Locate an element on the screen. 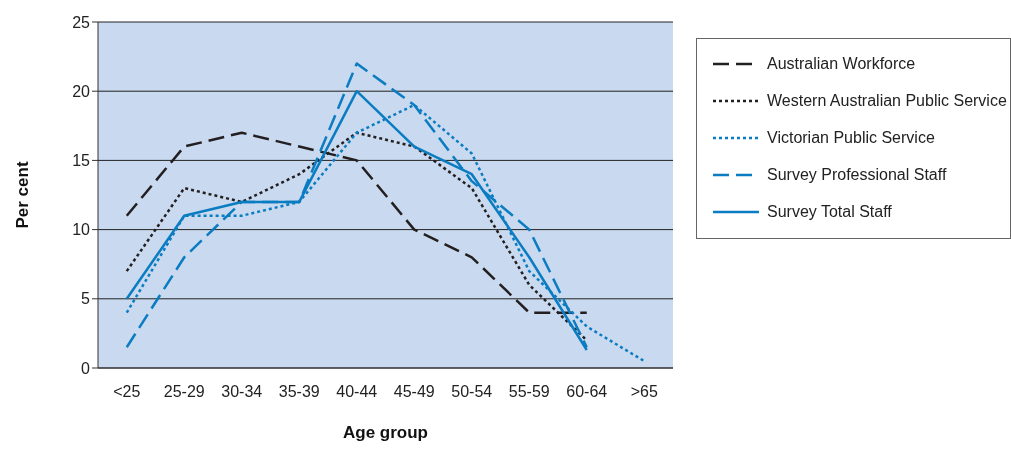 The width and height of the screenshot is (1011, 452). x-tick-label: 60-64 is located at coordinates (587, 392).